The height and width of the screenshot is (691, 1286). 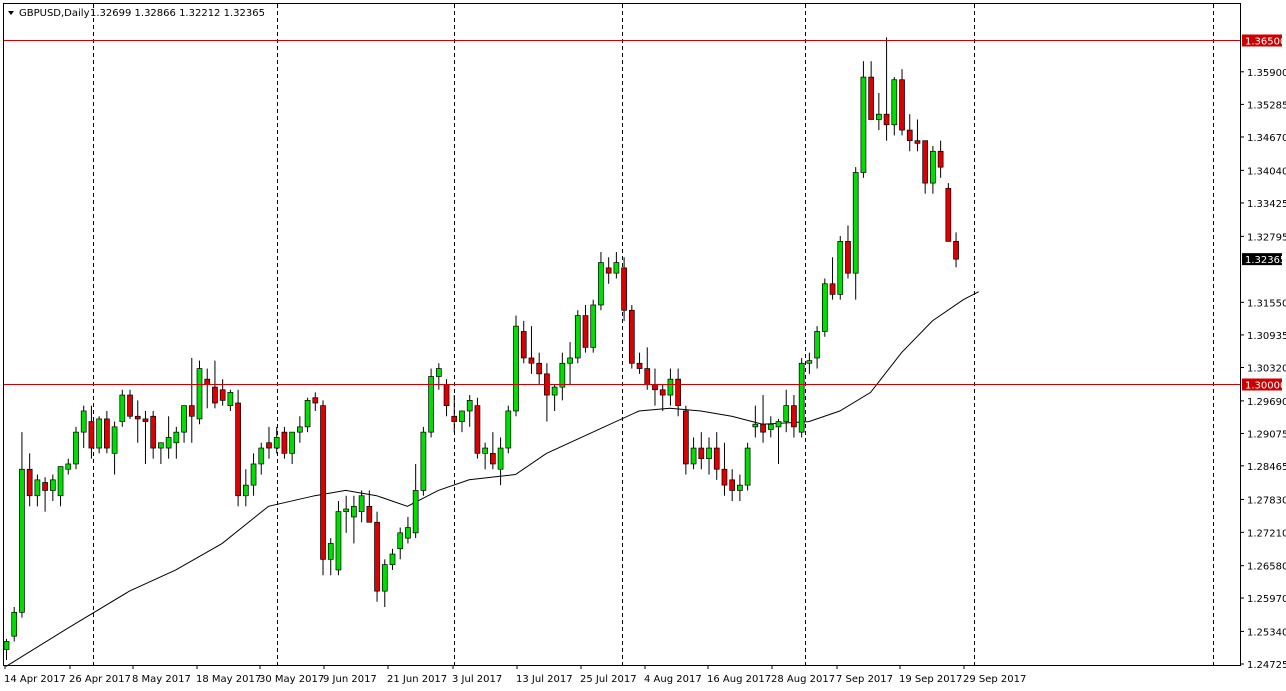 What do you see at coordinates (1265, 260) in the screenshot?
I see `current-price-label: 1.32365` at bounding box center [1265, 260].